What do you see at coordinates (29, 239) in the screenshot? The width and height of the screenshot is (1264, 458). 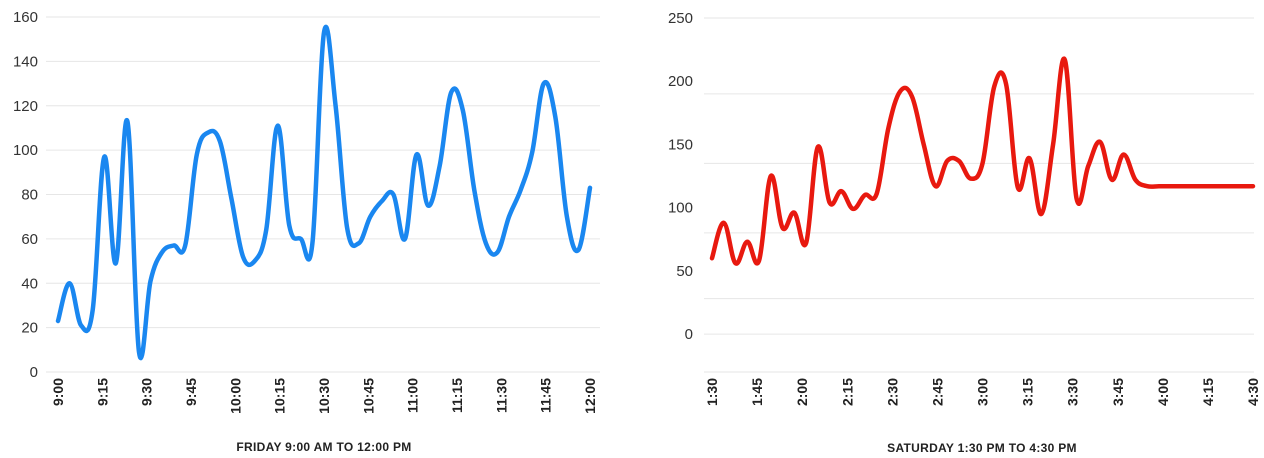 I see `friday-y-tick-label: 60` at bounding box center [29, 239].